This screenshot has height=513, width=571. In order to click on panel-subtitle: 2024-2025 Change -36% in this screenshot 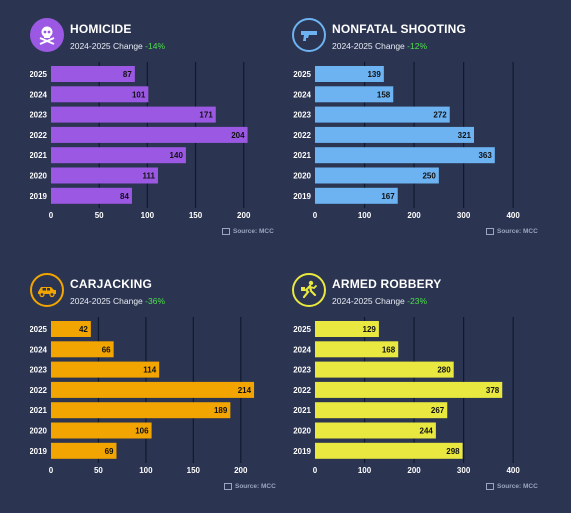, I will do `click(117, 301)`.